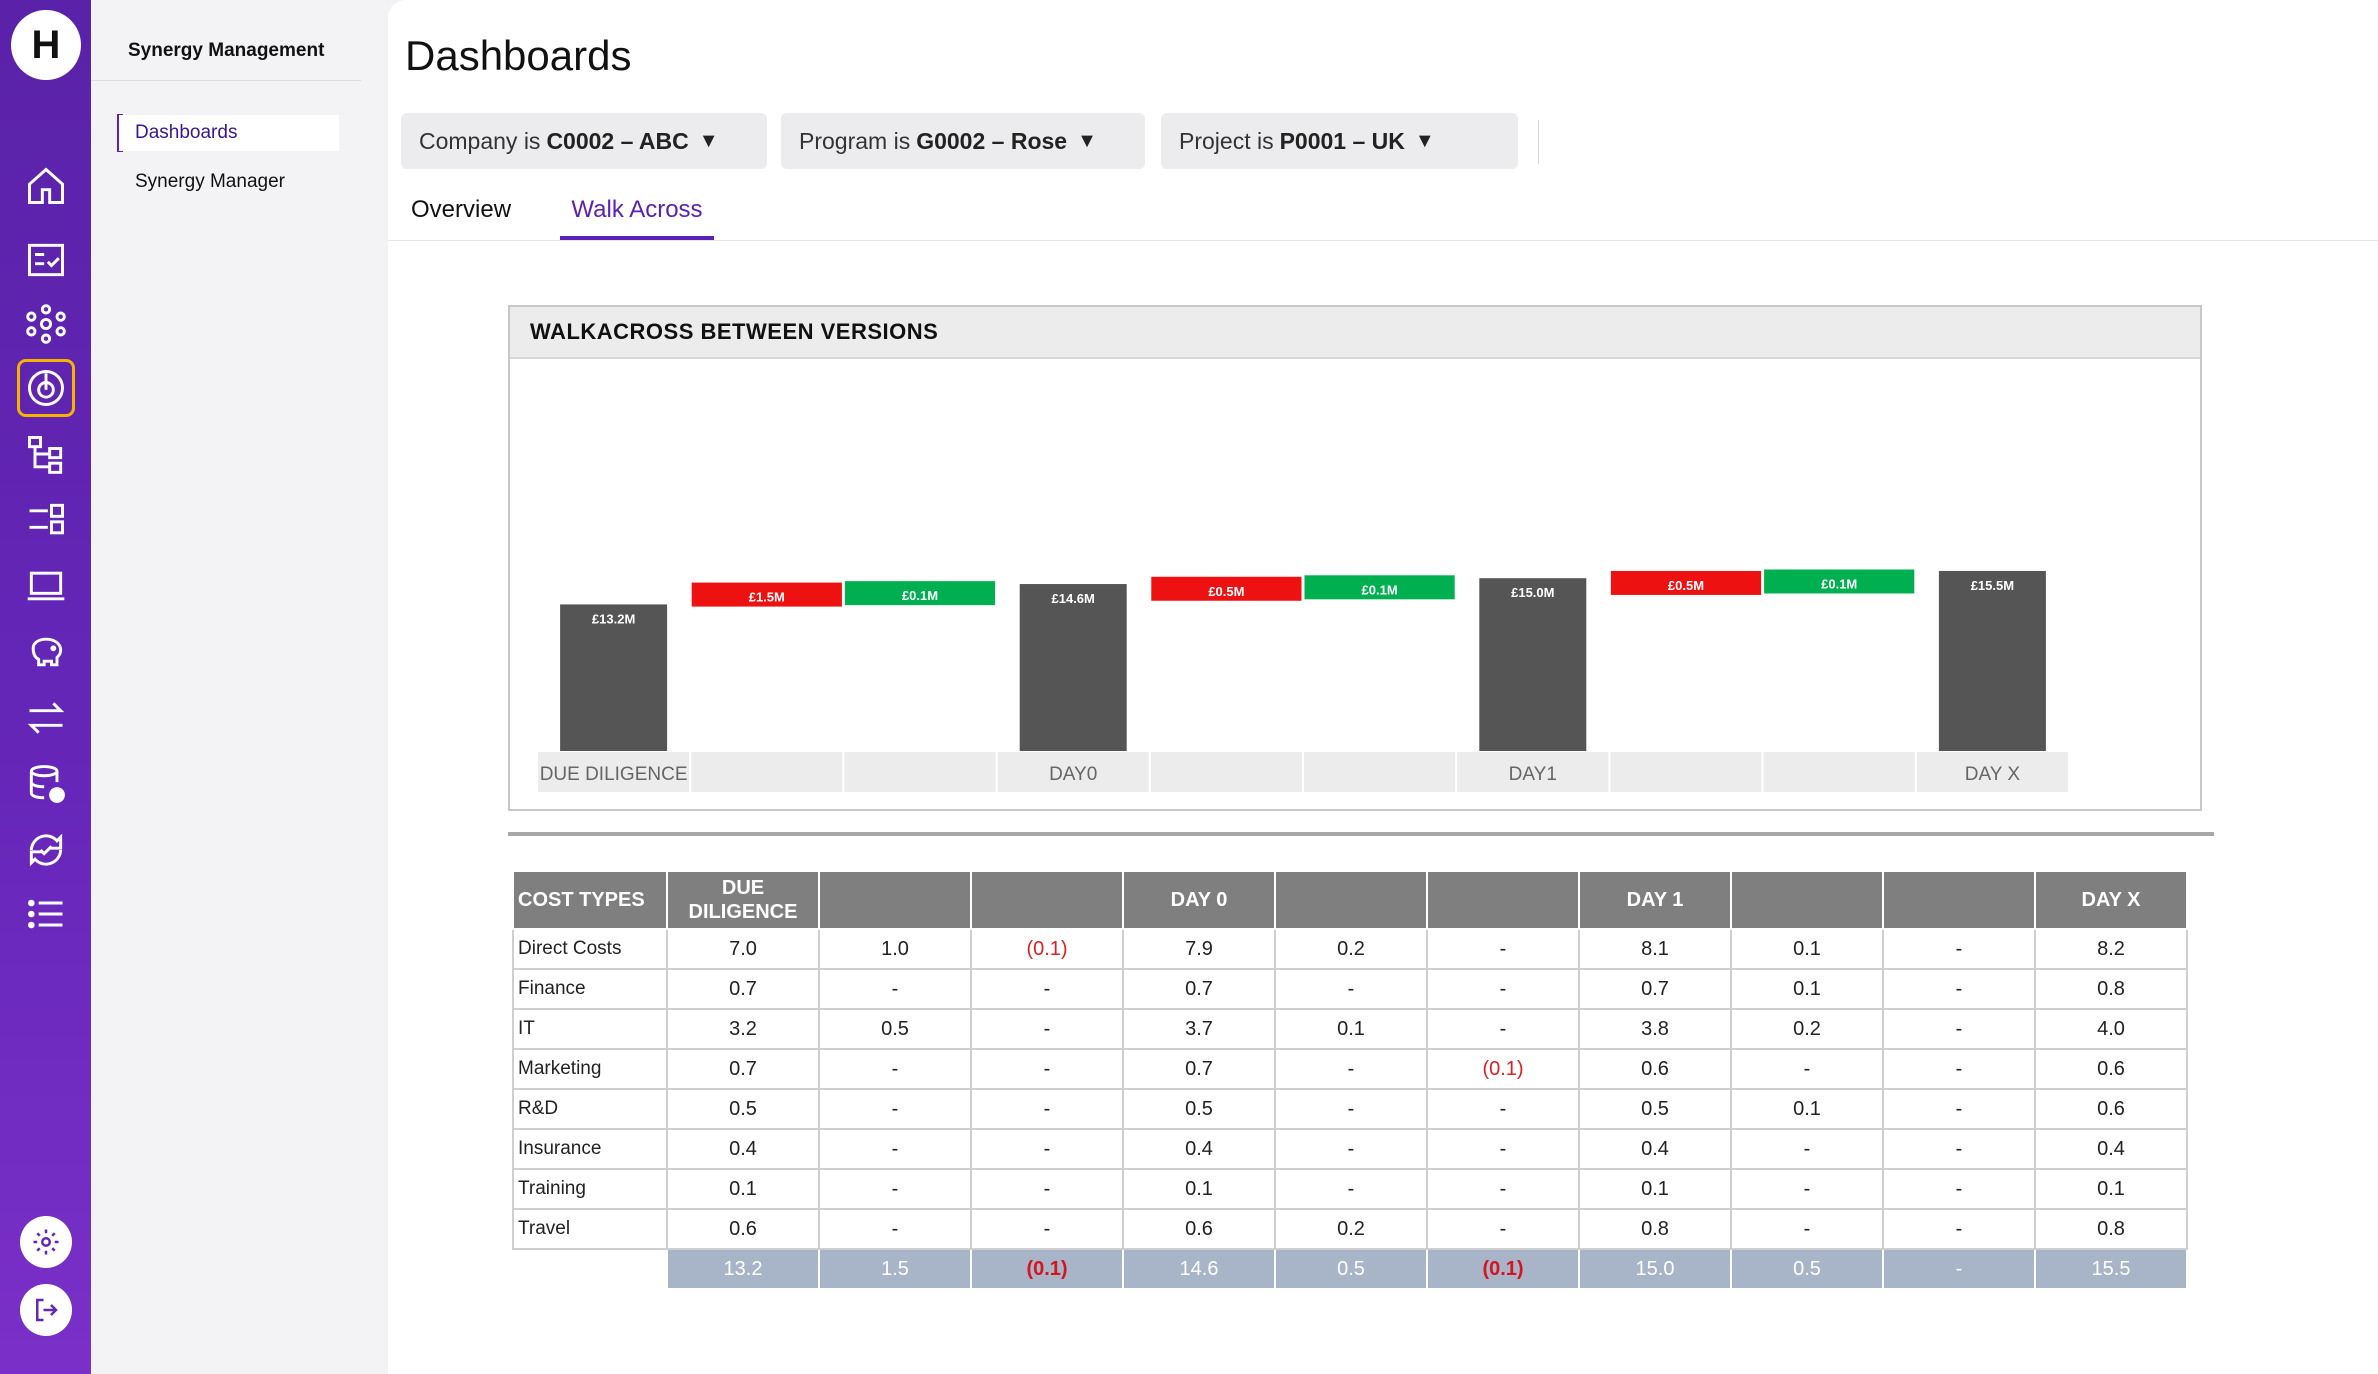 The image size is (2378, 1374). I want to click on filter-icon, so click(46, 520).